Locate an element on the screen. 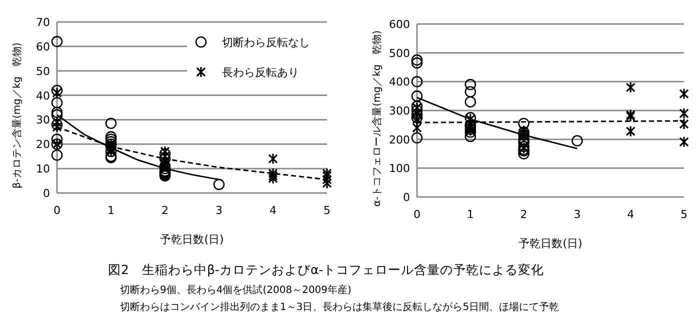 The width and height of the screenshot is (696, 329). y-tick-label: 50 is located at coordinates (43, 71).